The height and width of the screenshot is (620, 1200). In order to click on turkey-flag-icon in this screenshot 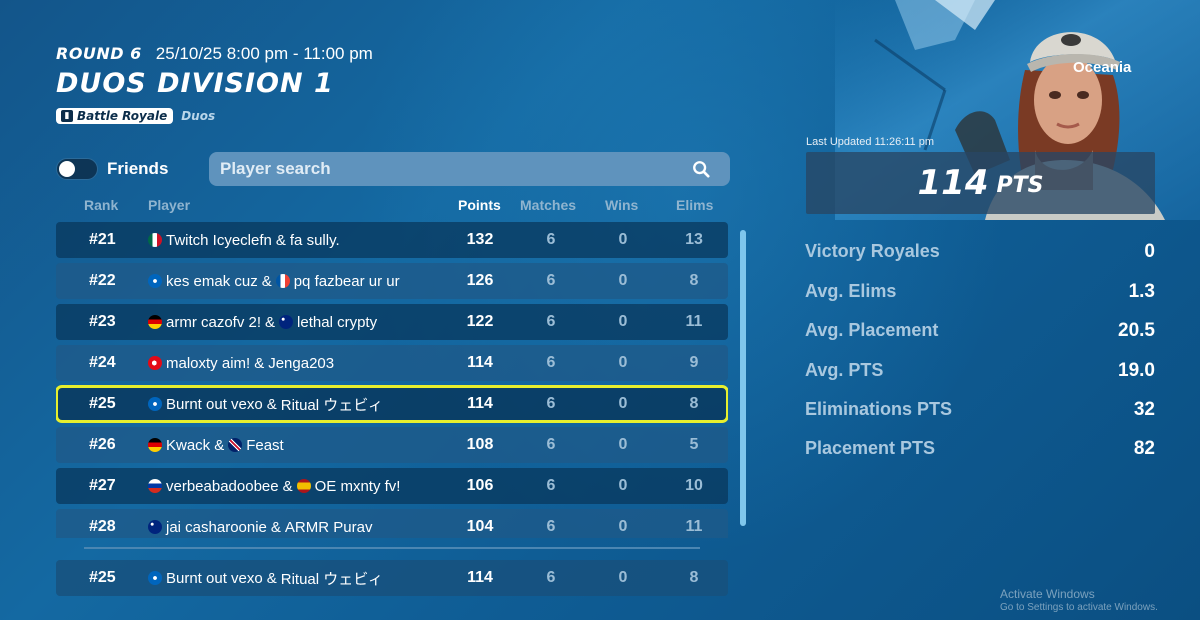, I will do `click(155, 363)`.